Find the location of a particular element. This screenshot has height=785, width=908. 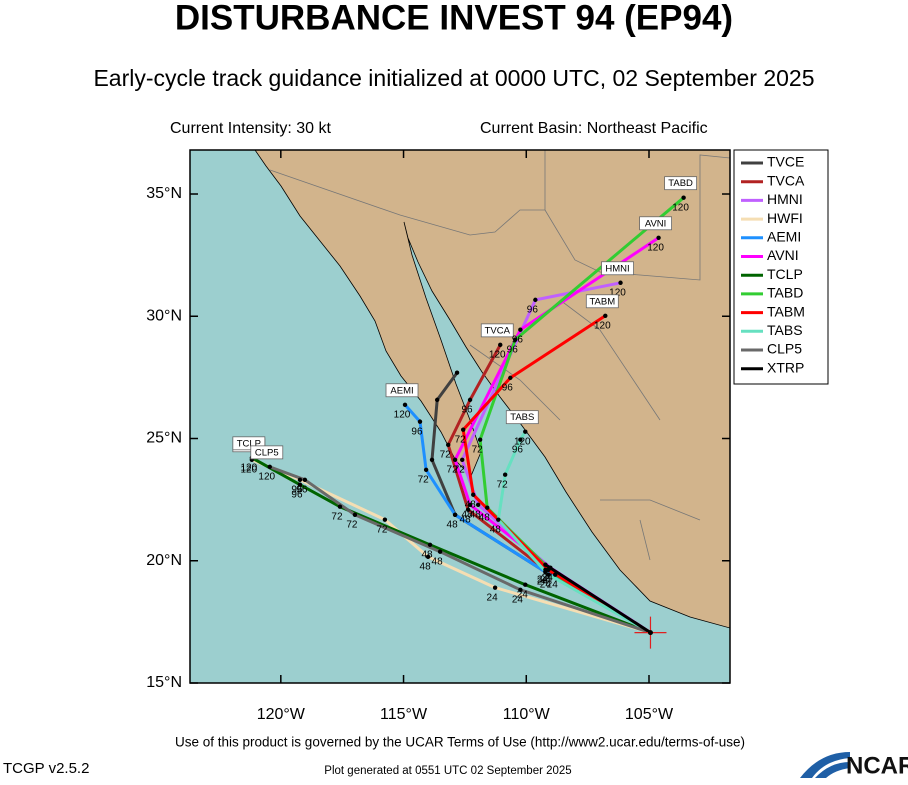

legend-label: TCLP is located at coordinates (785, 274).